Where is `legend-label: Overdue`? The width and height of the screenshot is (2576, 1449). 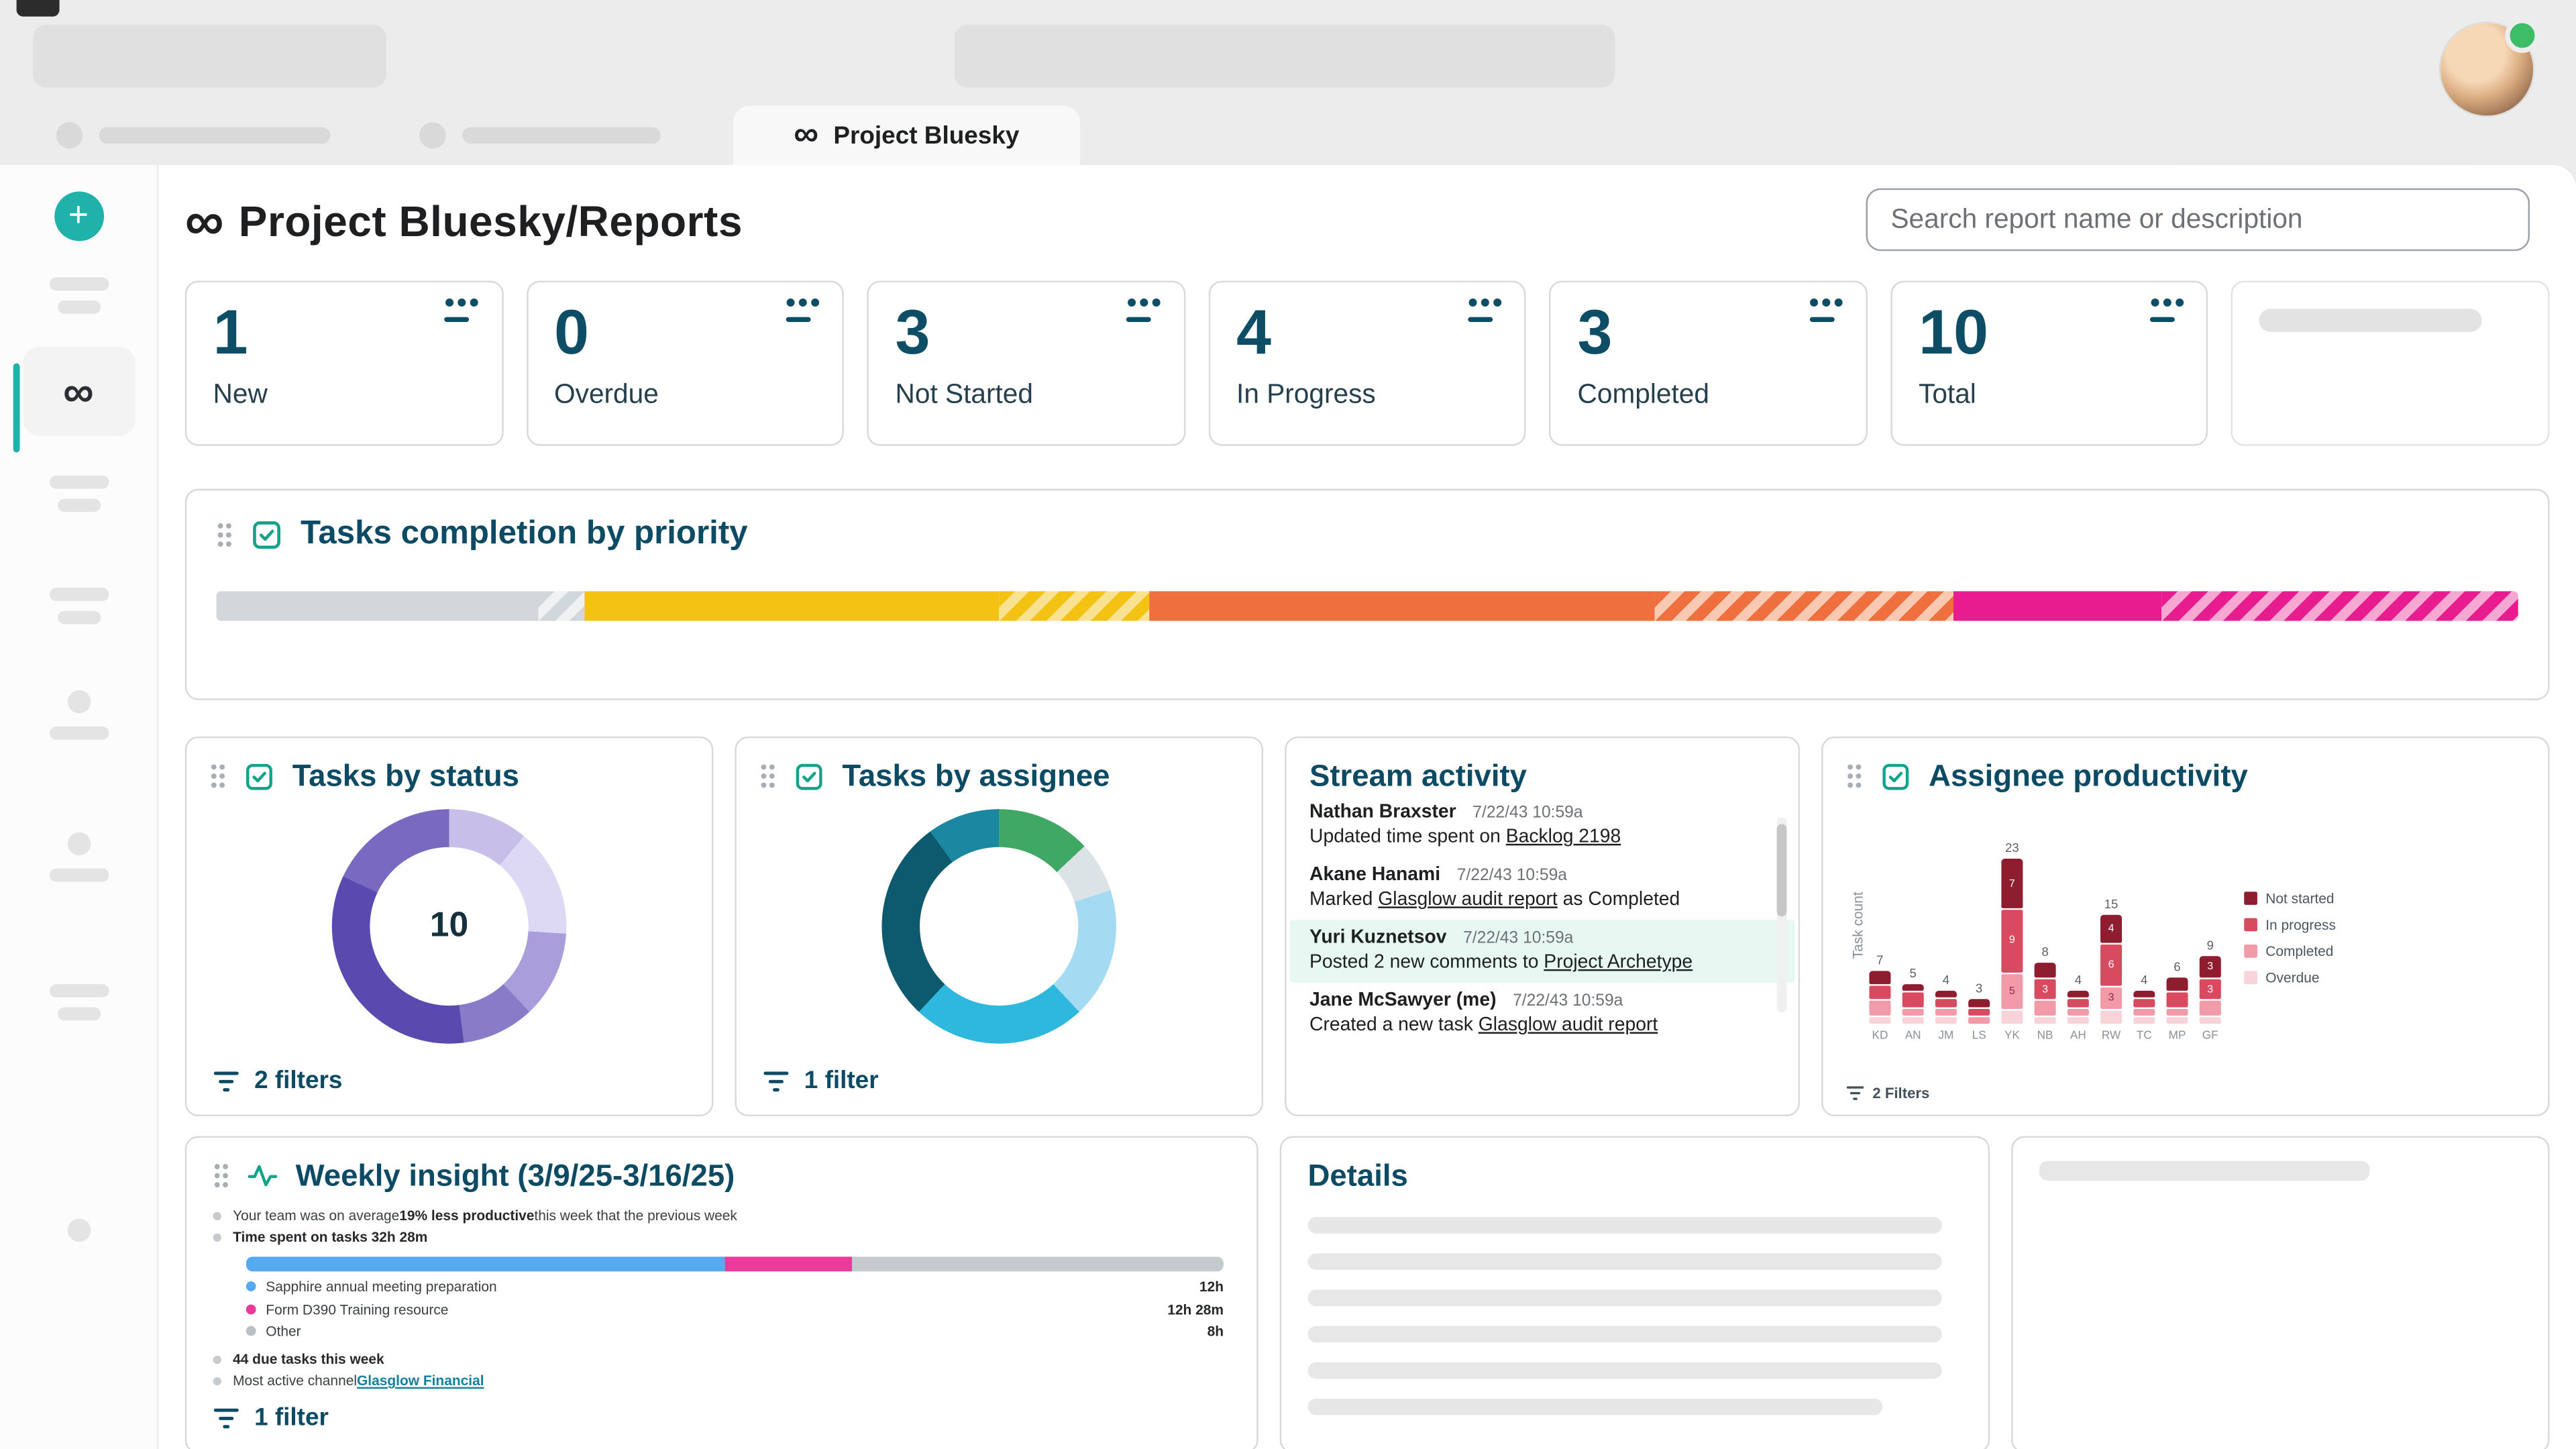 legend-label: Overdue is located at coordinates (2292, 977).